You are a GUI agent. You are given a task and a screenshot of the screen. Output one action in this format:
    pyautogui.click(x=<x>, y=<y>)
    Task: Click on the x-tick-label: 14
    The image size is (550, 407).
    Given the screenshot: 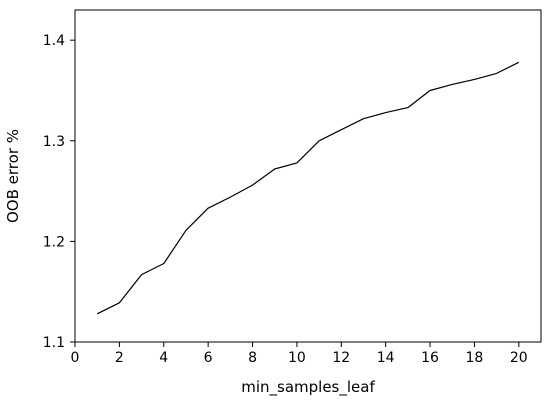 What is the action you would take?
    pyautogui.click(x=386, y=358)
    